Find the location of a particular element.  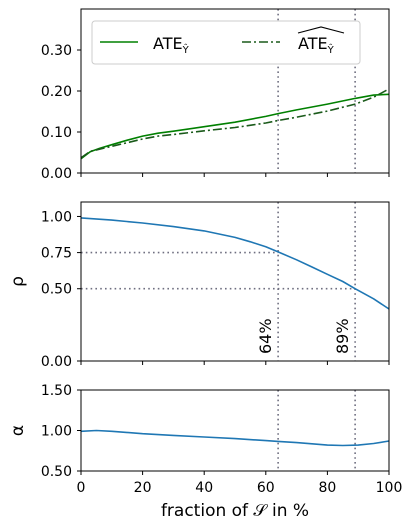

y-tick-label: 0.10 is located at coordinates (56, 133).